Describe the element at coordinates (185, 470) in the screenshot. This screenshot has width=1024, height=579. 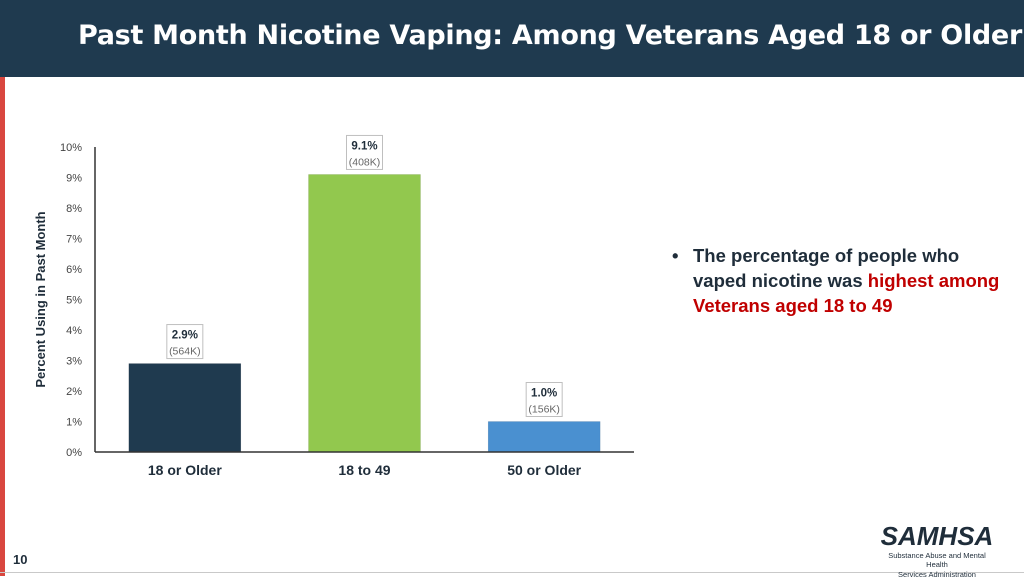
I see `x-tick-label: 18 or Older` at that location.